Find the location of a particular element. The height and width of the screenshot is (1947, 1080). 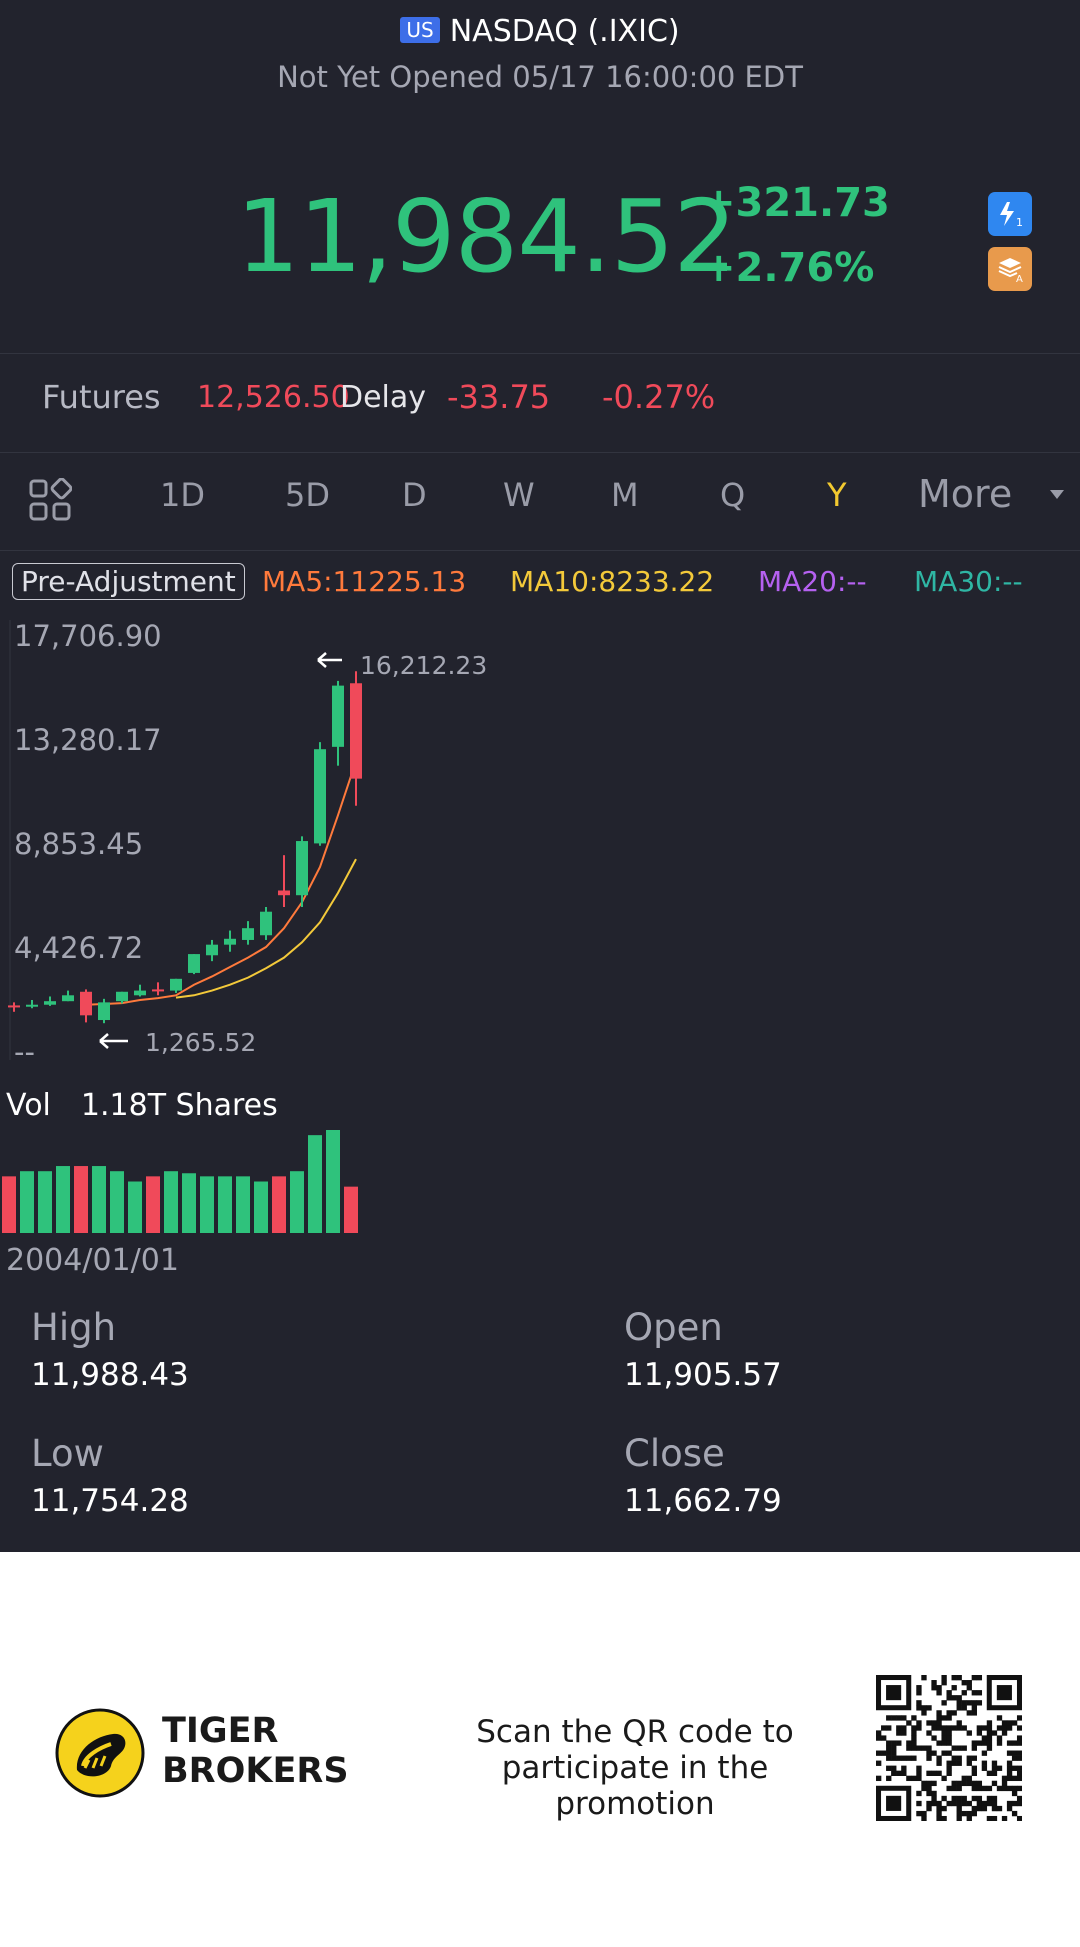

low-label: Low is located at coordinates (67, 1453).